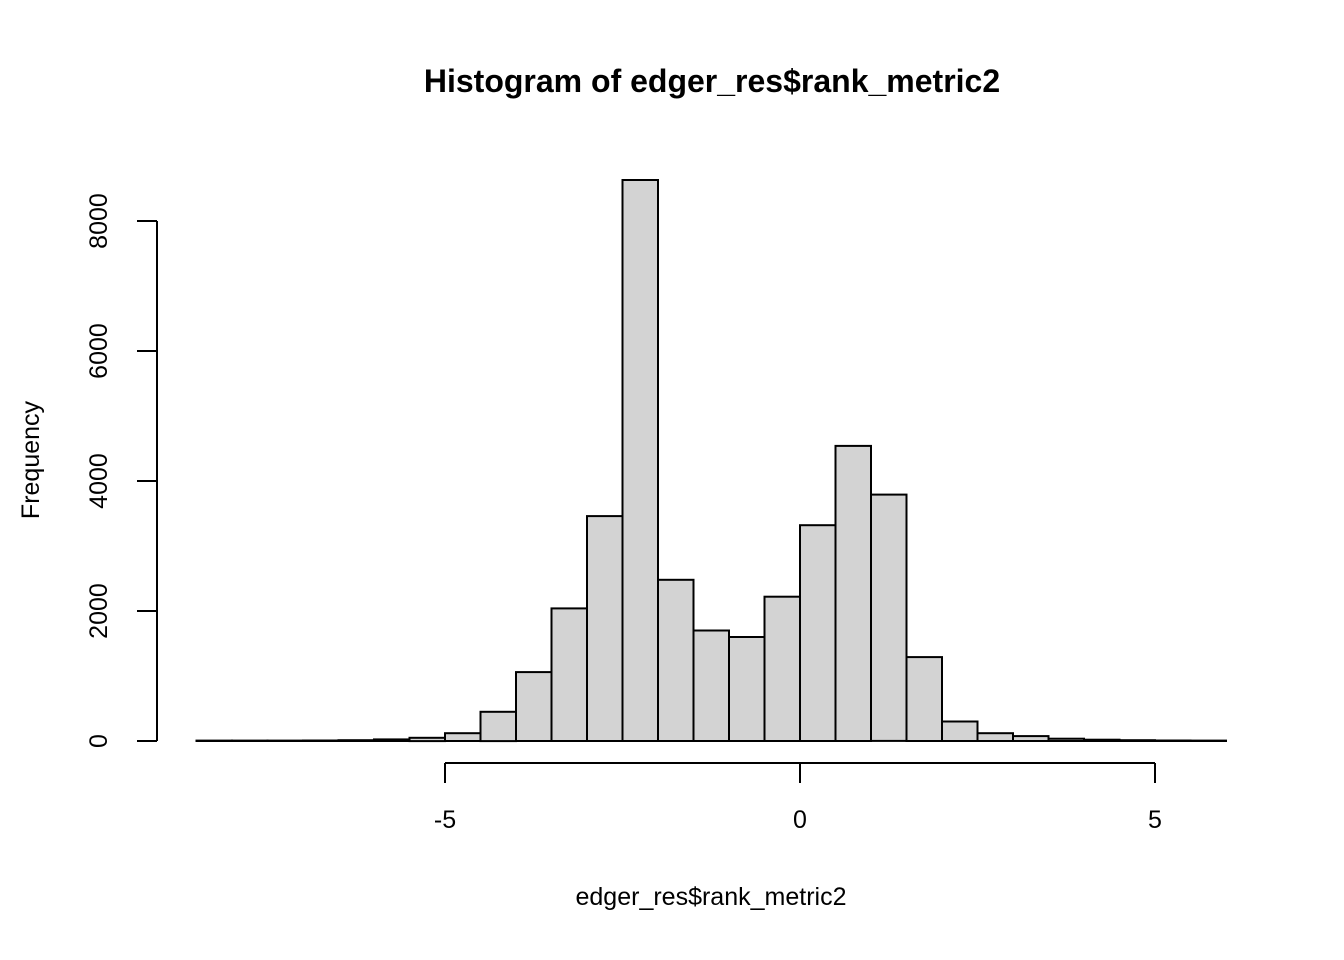 The width and height of the screenshot is (1344, 960). I want to click on y-tick-labels: 0 2000 4000 6000 8000, so click(99, 470).